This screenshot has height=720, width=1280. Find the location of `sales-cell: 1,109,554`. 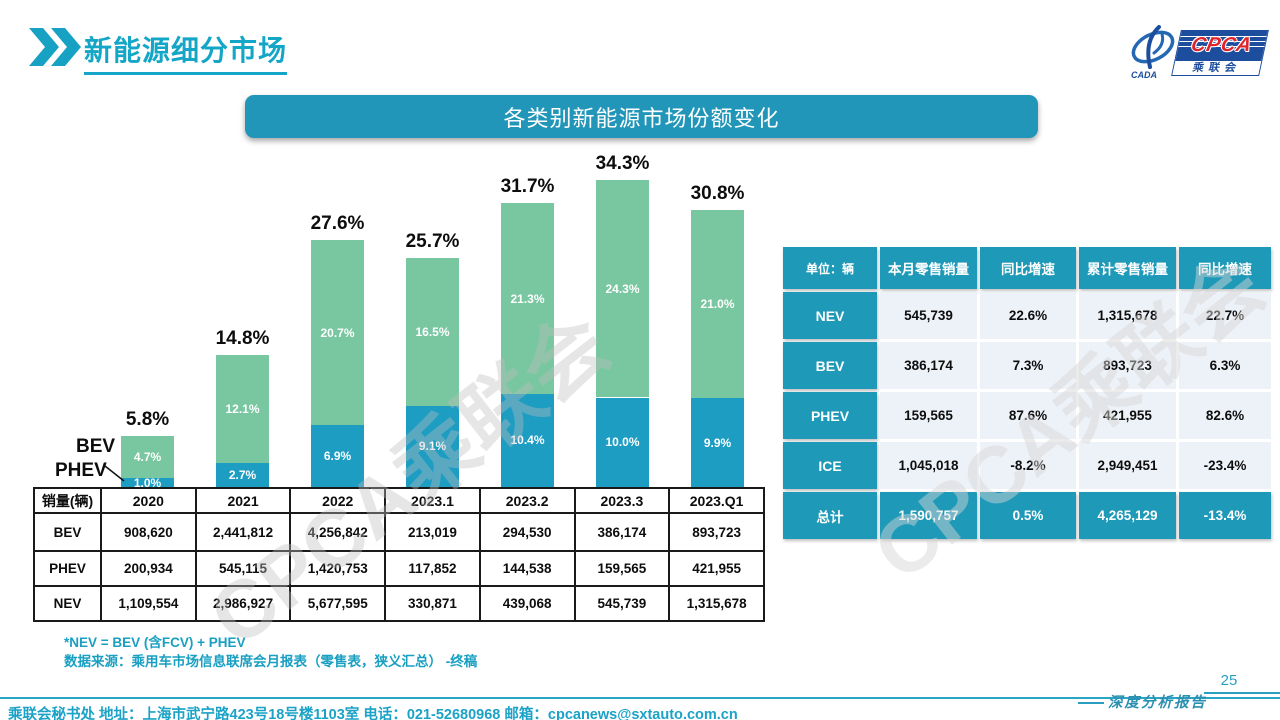

sales-cell: 1,109,554 is located at coordinates (148, 603).